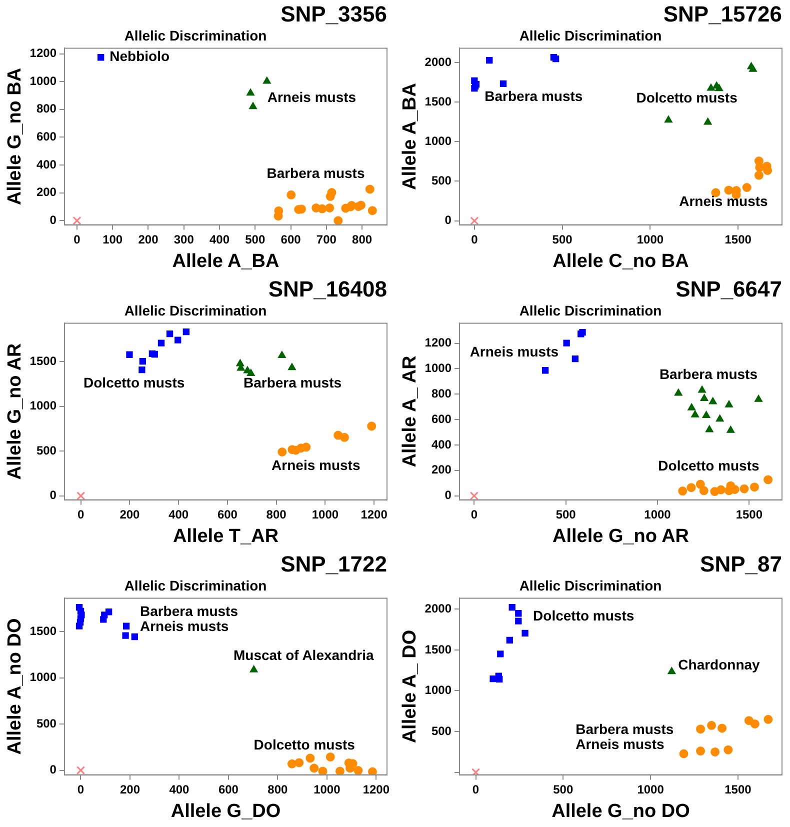  I want to click on chart-title: SNP_16408, so click(327, 289).